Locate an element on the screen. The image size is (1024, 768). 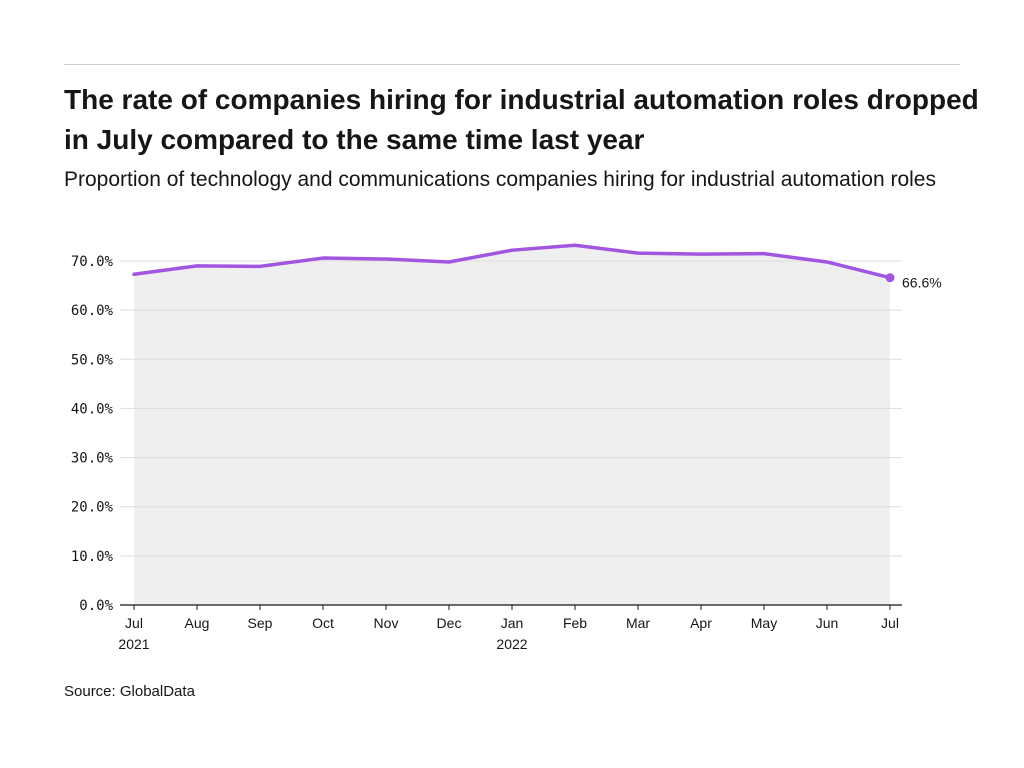
x-tick-label: Oct is located at coordinates (323, 623).